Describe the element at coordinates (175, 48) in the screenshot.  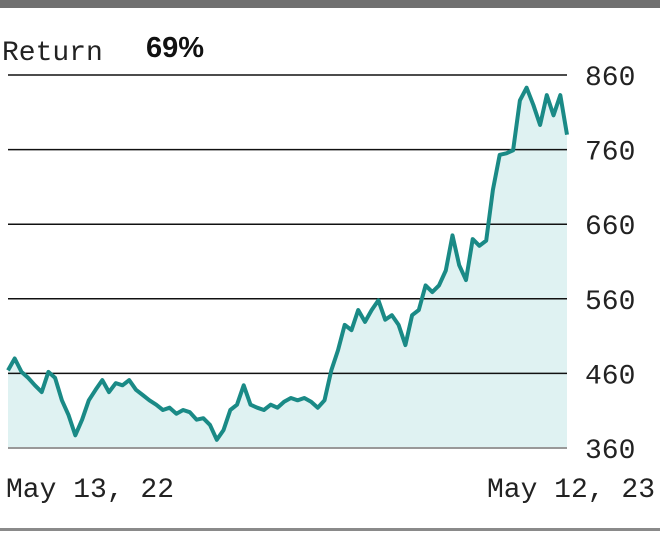
I see `annotation: 69%` at that location.